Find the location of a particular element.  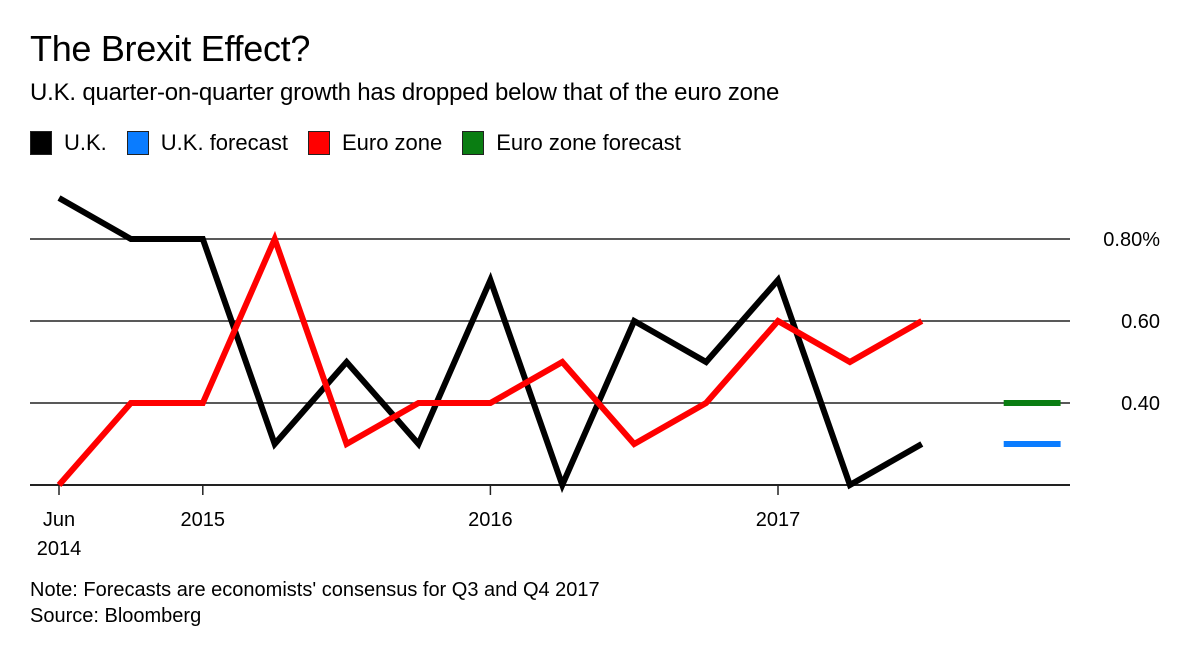

legend-item-uk-forecast: U.K. forecast is located at coordinates (207, 143).